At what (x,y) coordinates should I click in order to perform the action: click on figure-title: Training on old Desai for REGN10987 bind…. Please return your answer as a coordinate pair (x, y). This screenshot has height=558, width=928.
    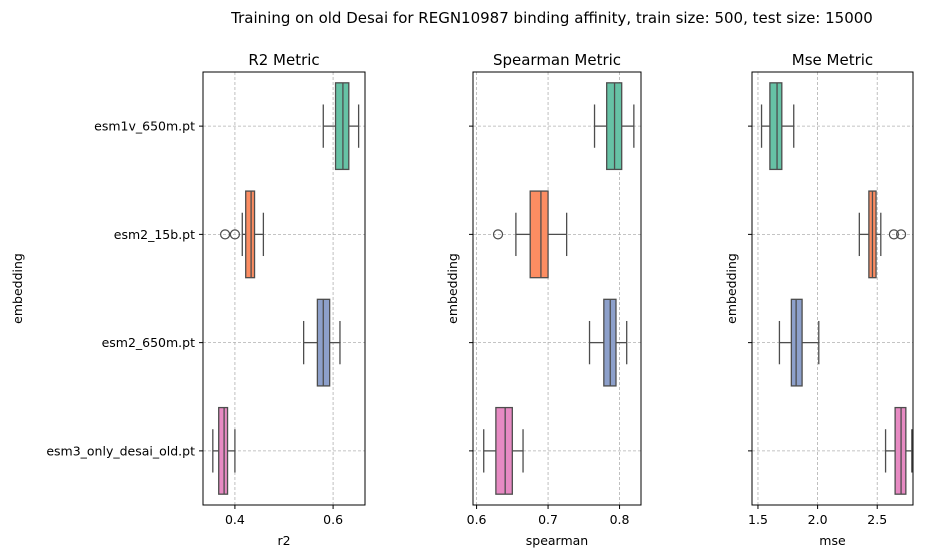
    Looking at the image, I should click on (551, 18).